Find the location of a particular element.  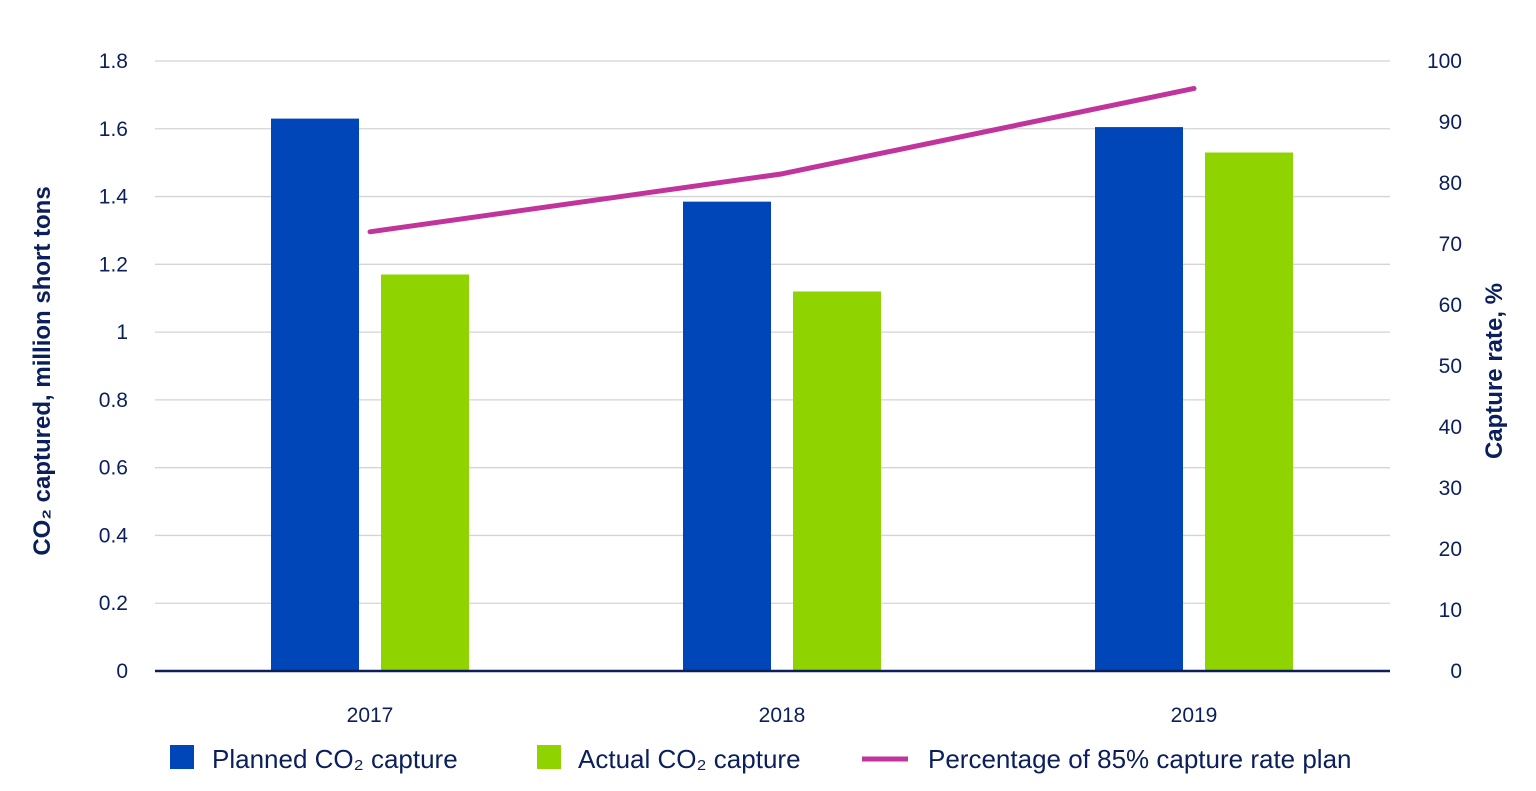

left-tick-label: 1 is located at coordinates (122, 332).